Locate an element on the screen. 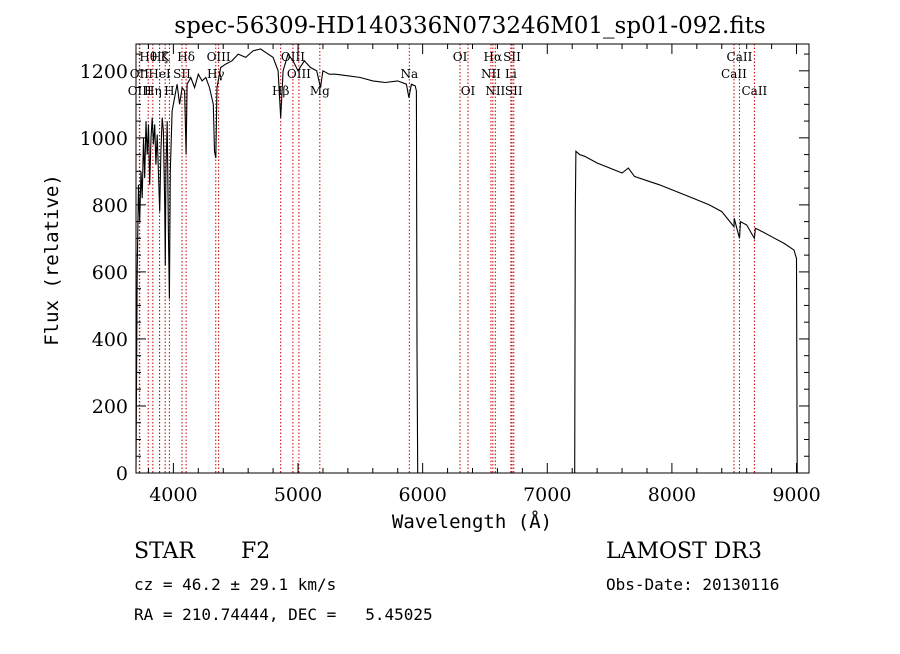 Image resolution: width=900 pixels, height=654 pixels. survey-label: LAMOST DR3 is located at coordinates (684, 551).